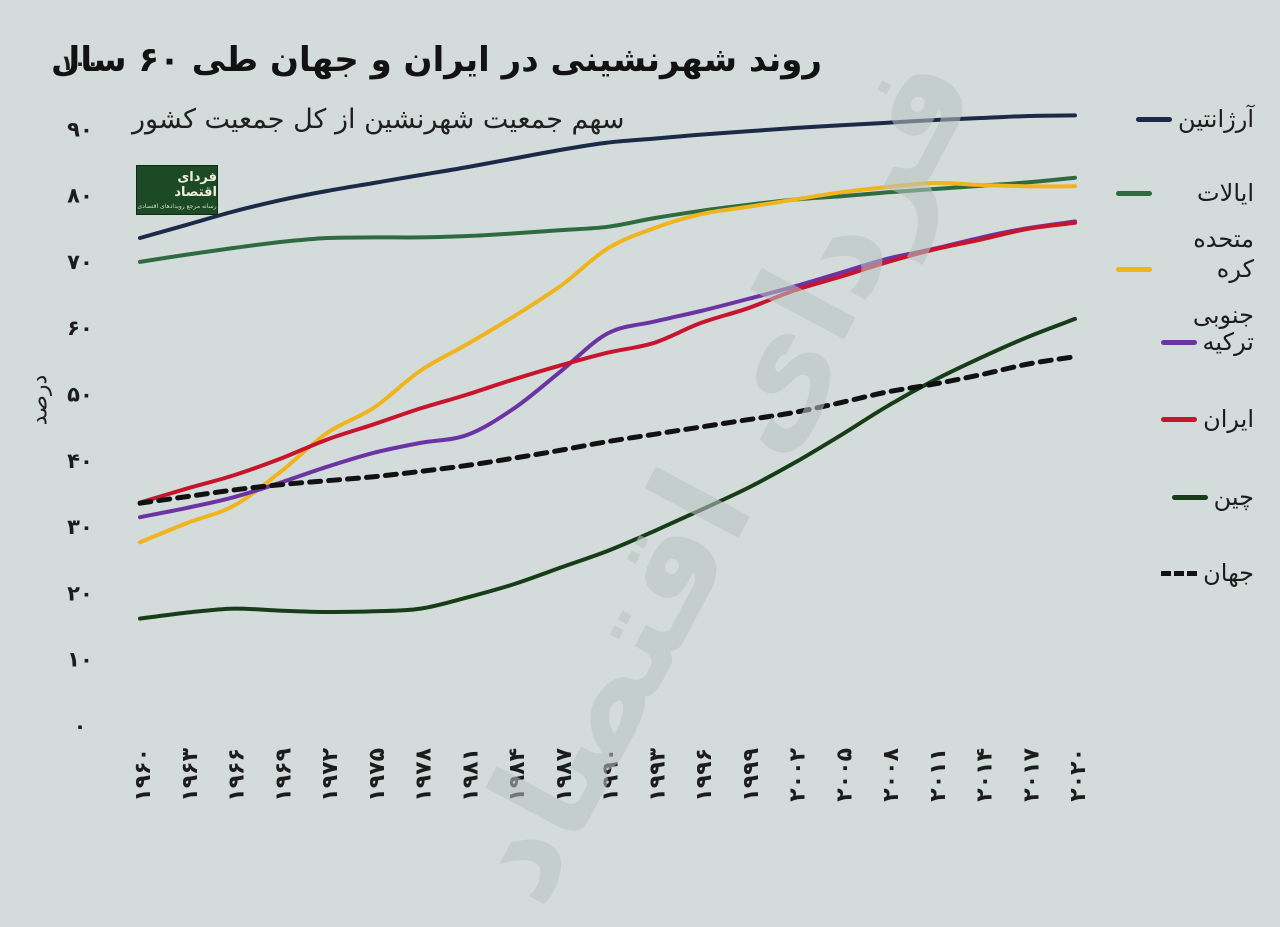 This screenshot has height=927, width=1280. What do you see at coordinates (80, 129) in the screenshot?
I see `y-tick-label: ۹۰` at bounding box center [80, 129].